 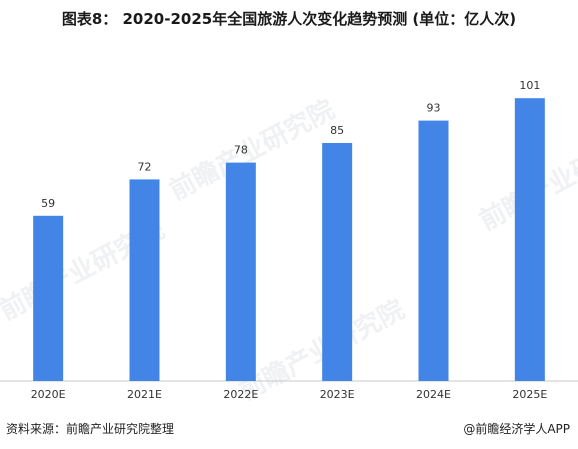 What do you see at coordinates (240, 394) in the screenshot?
I see `x-tick-label-2022E: 2022E` at bounding box center [240, 394].